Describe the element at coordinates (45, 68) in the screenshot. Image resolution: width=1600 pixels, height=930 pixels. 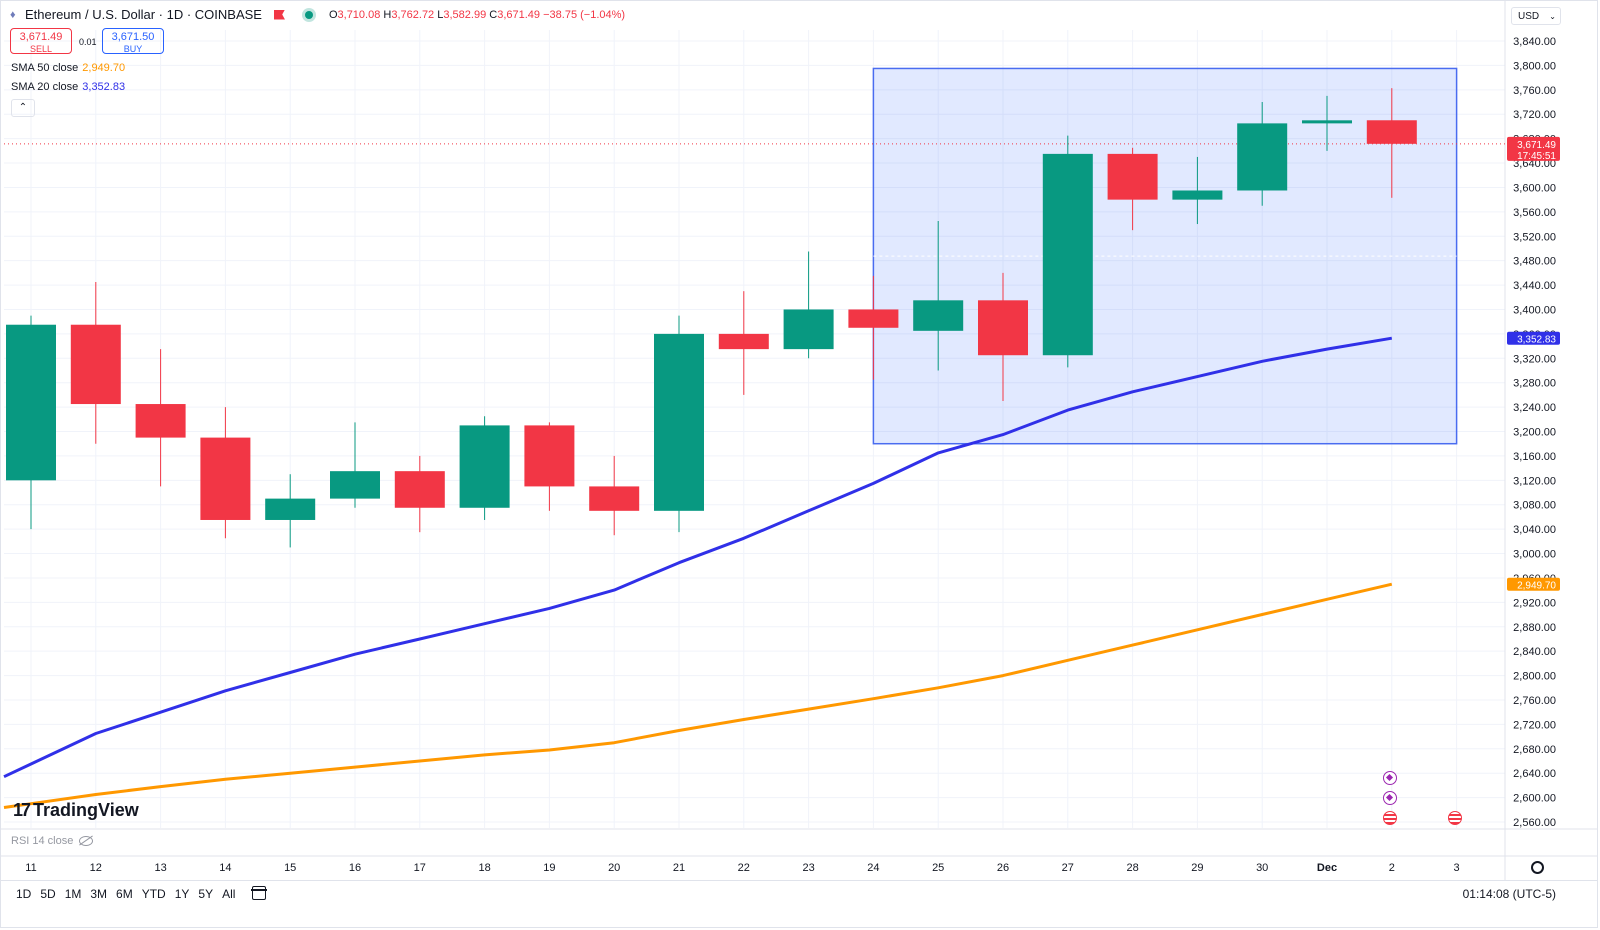
I see `sma50-label: SMA 50 close` at that location.